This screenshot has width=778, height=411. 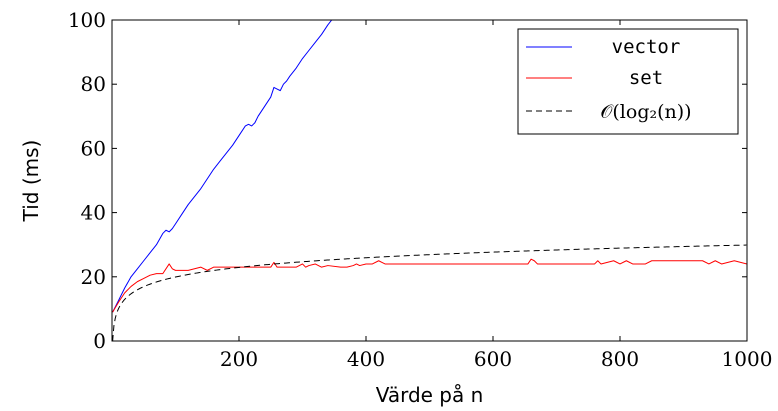 I want to click on x-tick-label: 200, so click(x=239, y=359).